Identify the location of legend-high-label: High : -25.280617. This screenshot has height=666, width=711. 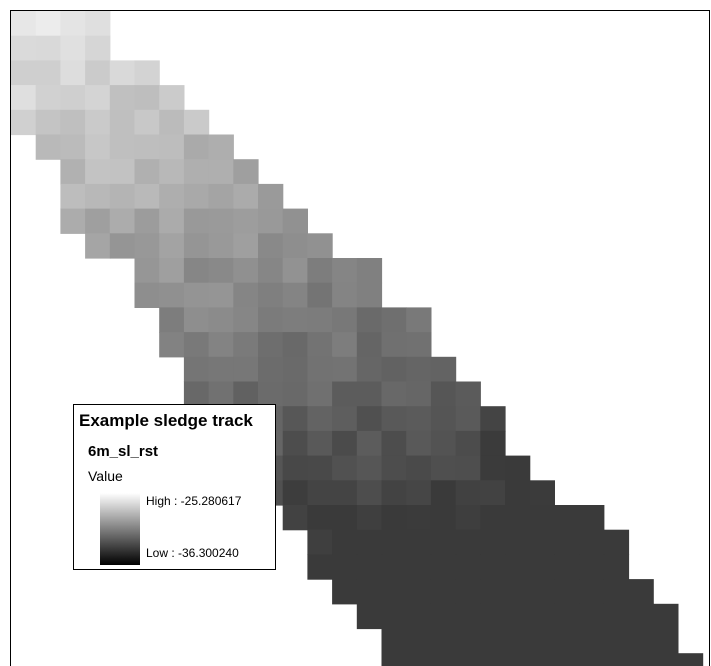
(194, 501).